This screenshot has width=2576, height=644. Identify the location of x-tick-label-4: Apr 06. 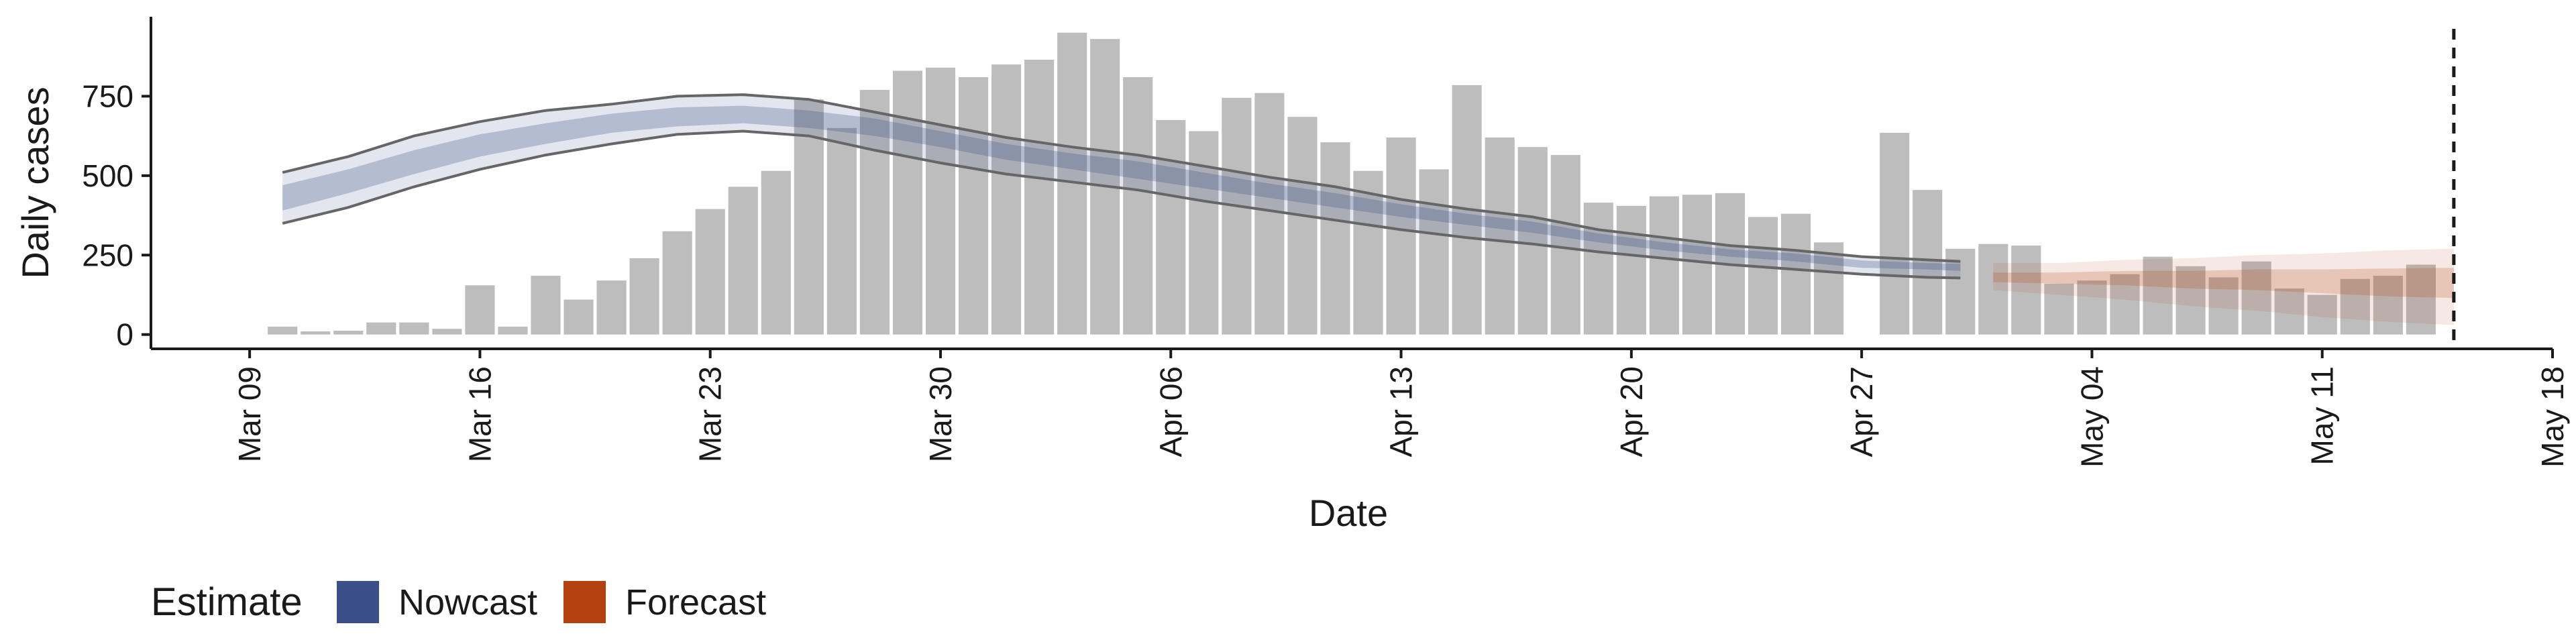
(1170, 412).